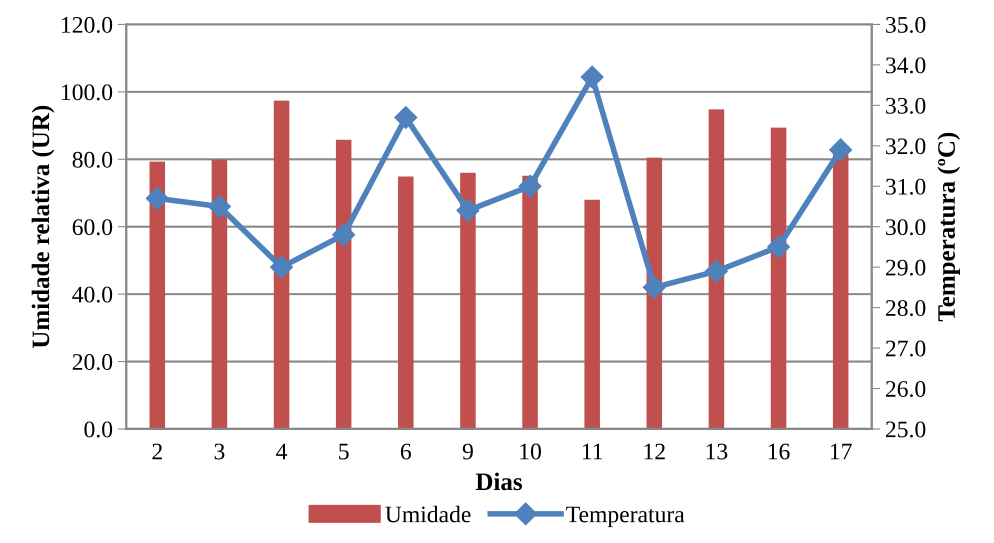  What do you see at coordinates (530, 452) in the screenshot?
I see `x-tick-label: 10` at bounding box center [530, 452].